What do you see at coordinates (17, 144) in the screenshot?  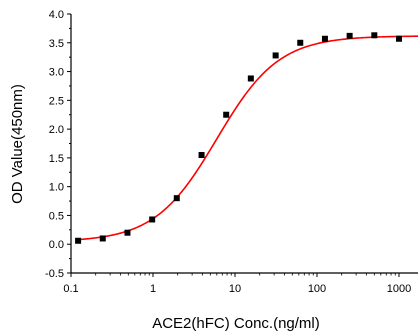 I see `y-axis-title: OD Value(450nm)` at bounding box center [17, 144].